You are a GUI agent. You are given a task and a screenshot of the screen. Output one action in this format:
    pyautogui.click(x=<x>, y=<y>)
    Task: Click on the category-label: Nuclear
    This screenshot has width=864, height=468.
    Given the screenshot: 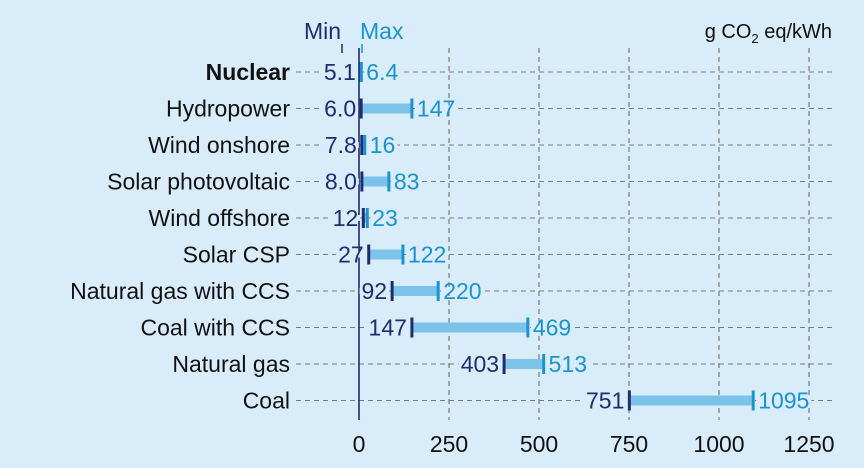 What is the action you would take?
    pyautogui.click(x=248, y=72)
    